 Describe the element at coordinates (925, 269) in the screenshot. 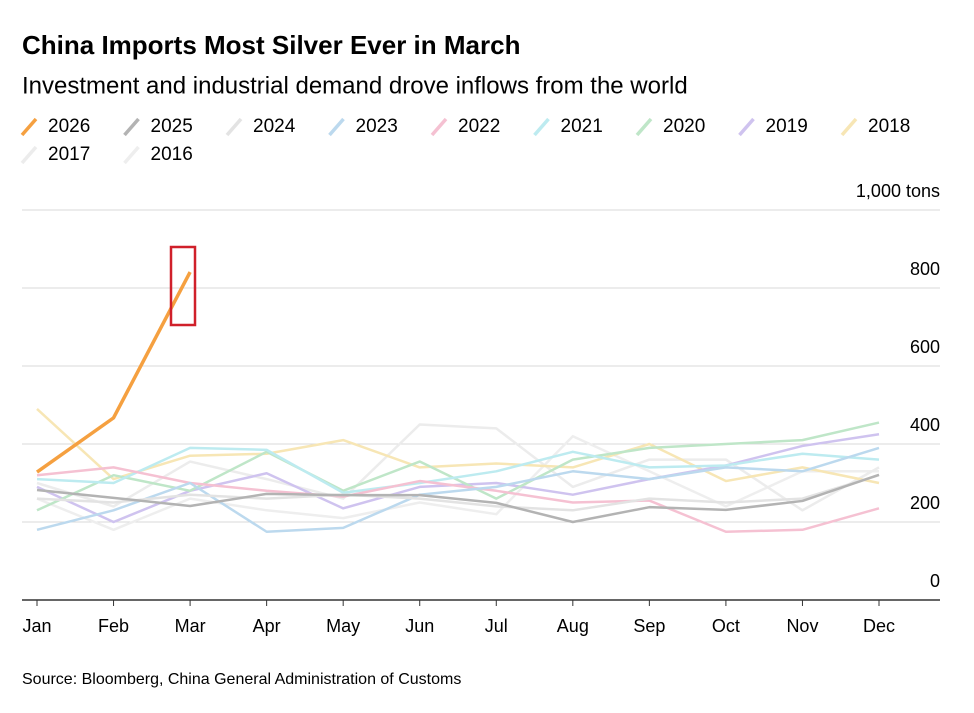

I see `y-tick-label: 800` at that location.